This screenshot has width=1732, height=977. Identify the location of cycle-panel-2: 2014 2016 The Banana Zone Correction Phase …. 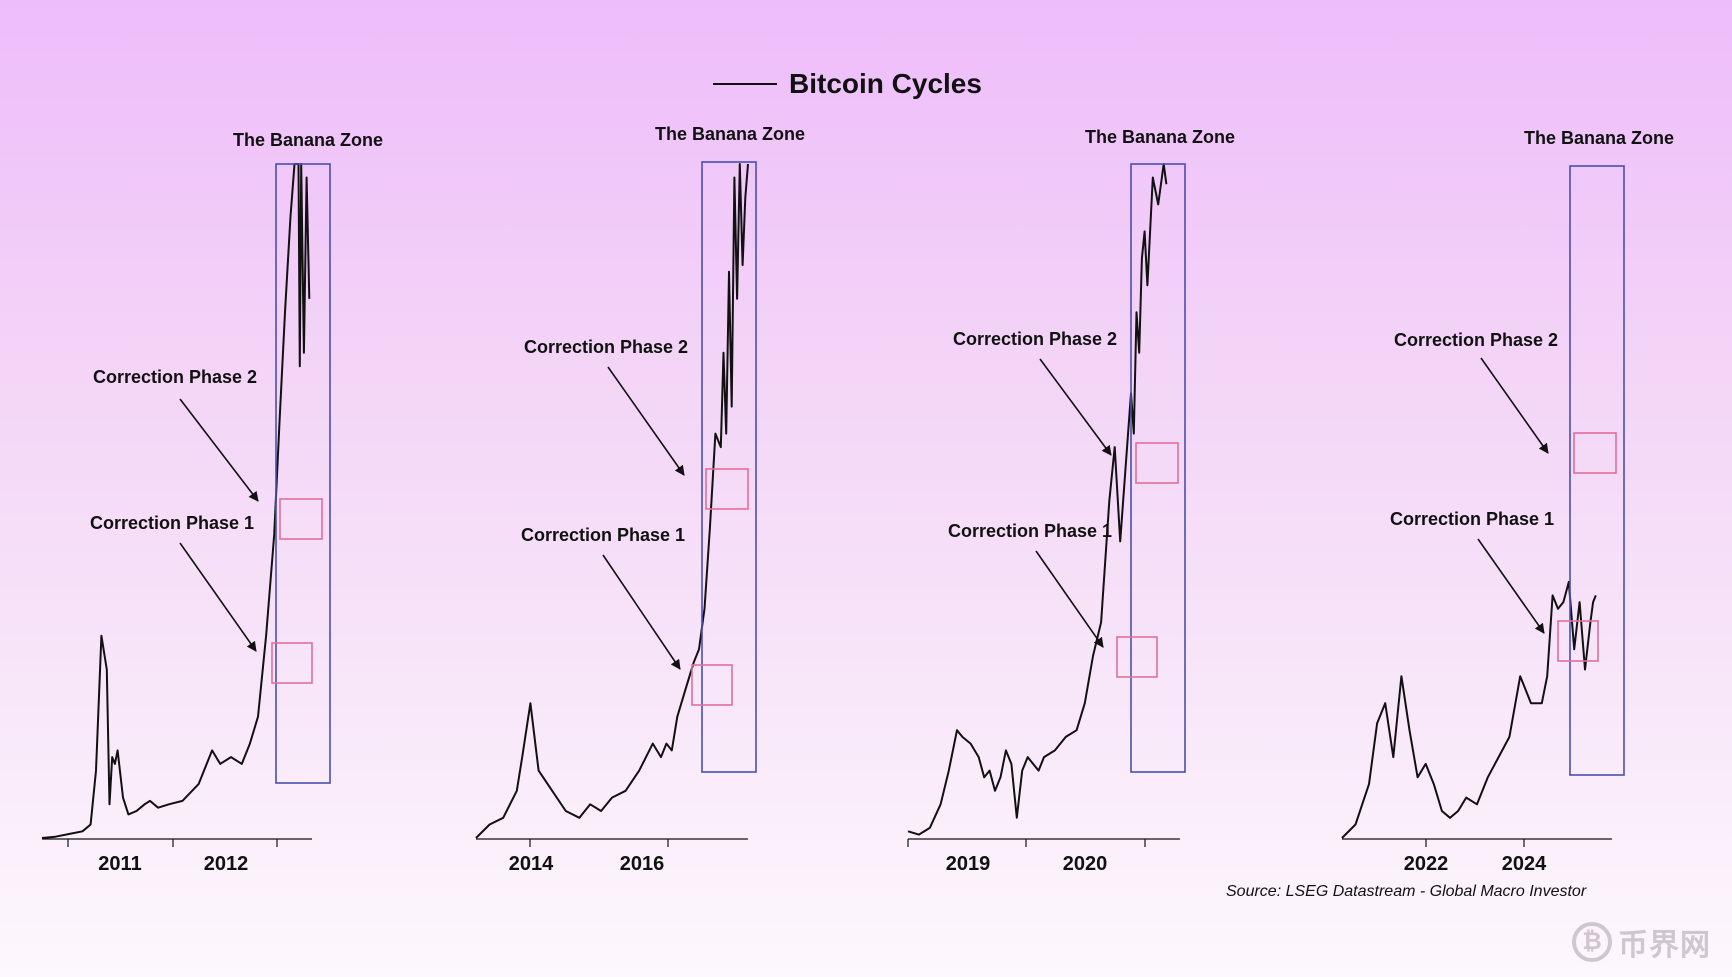
(640, 499).